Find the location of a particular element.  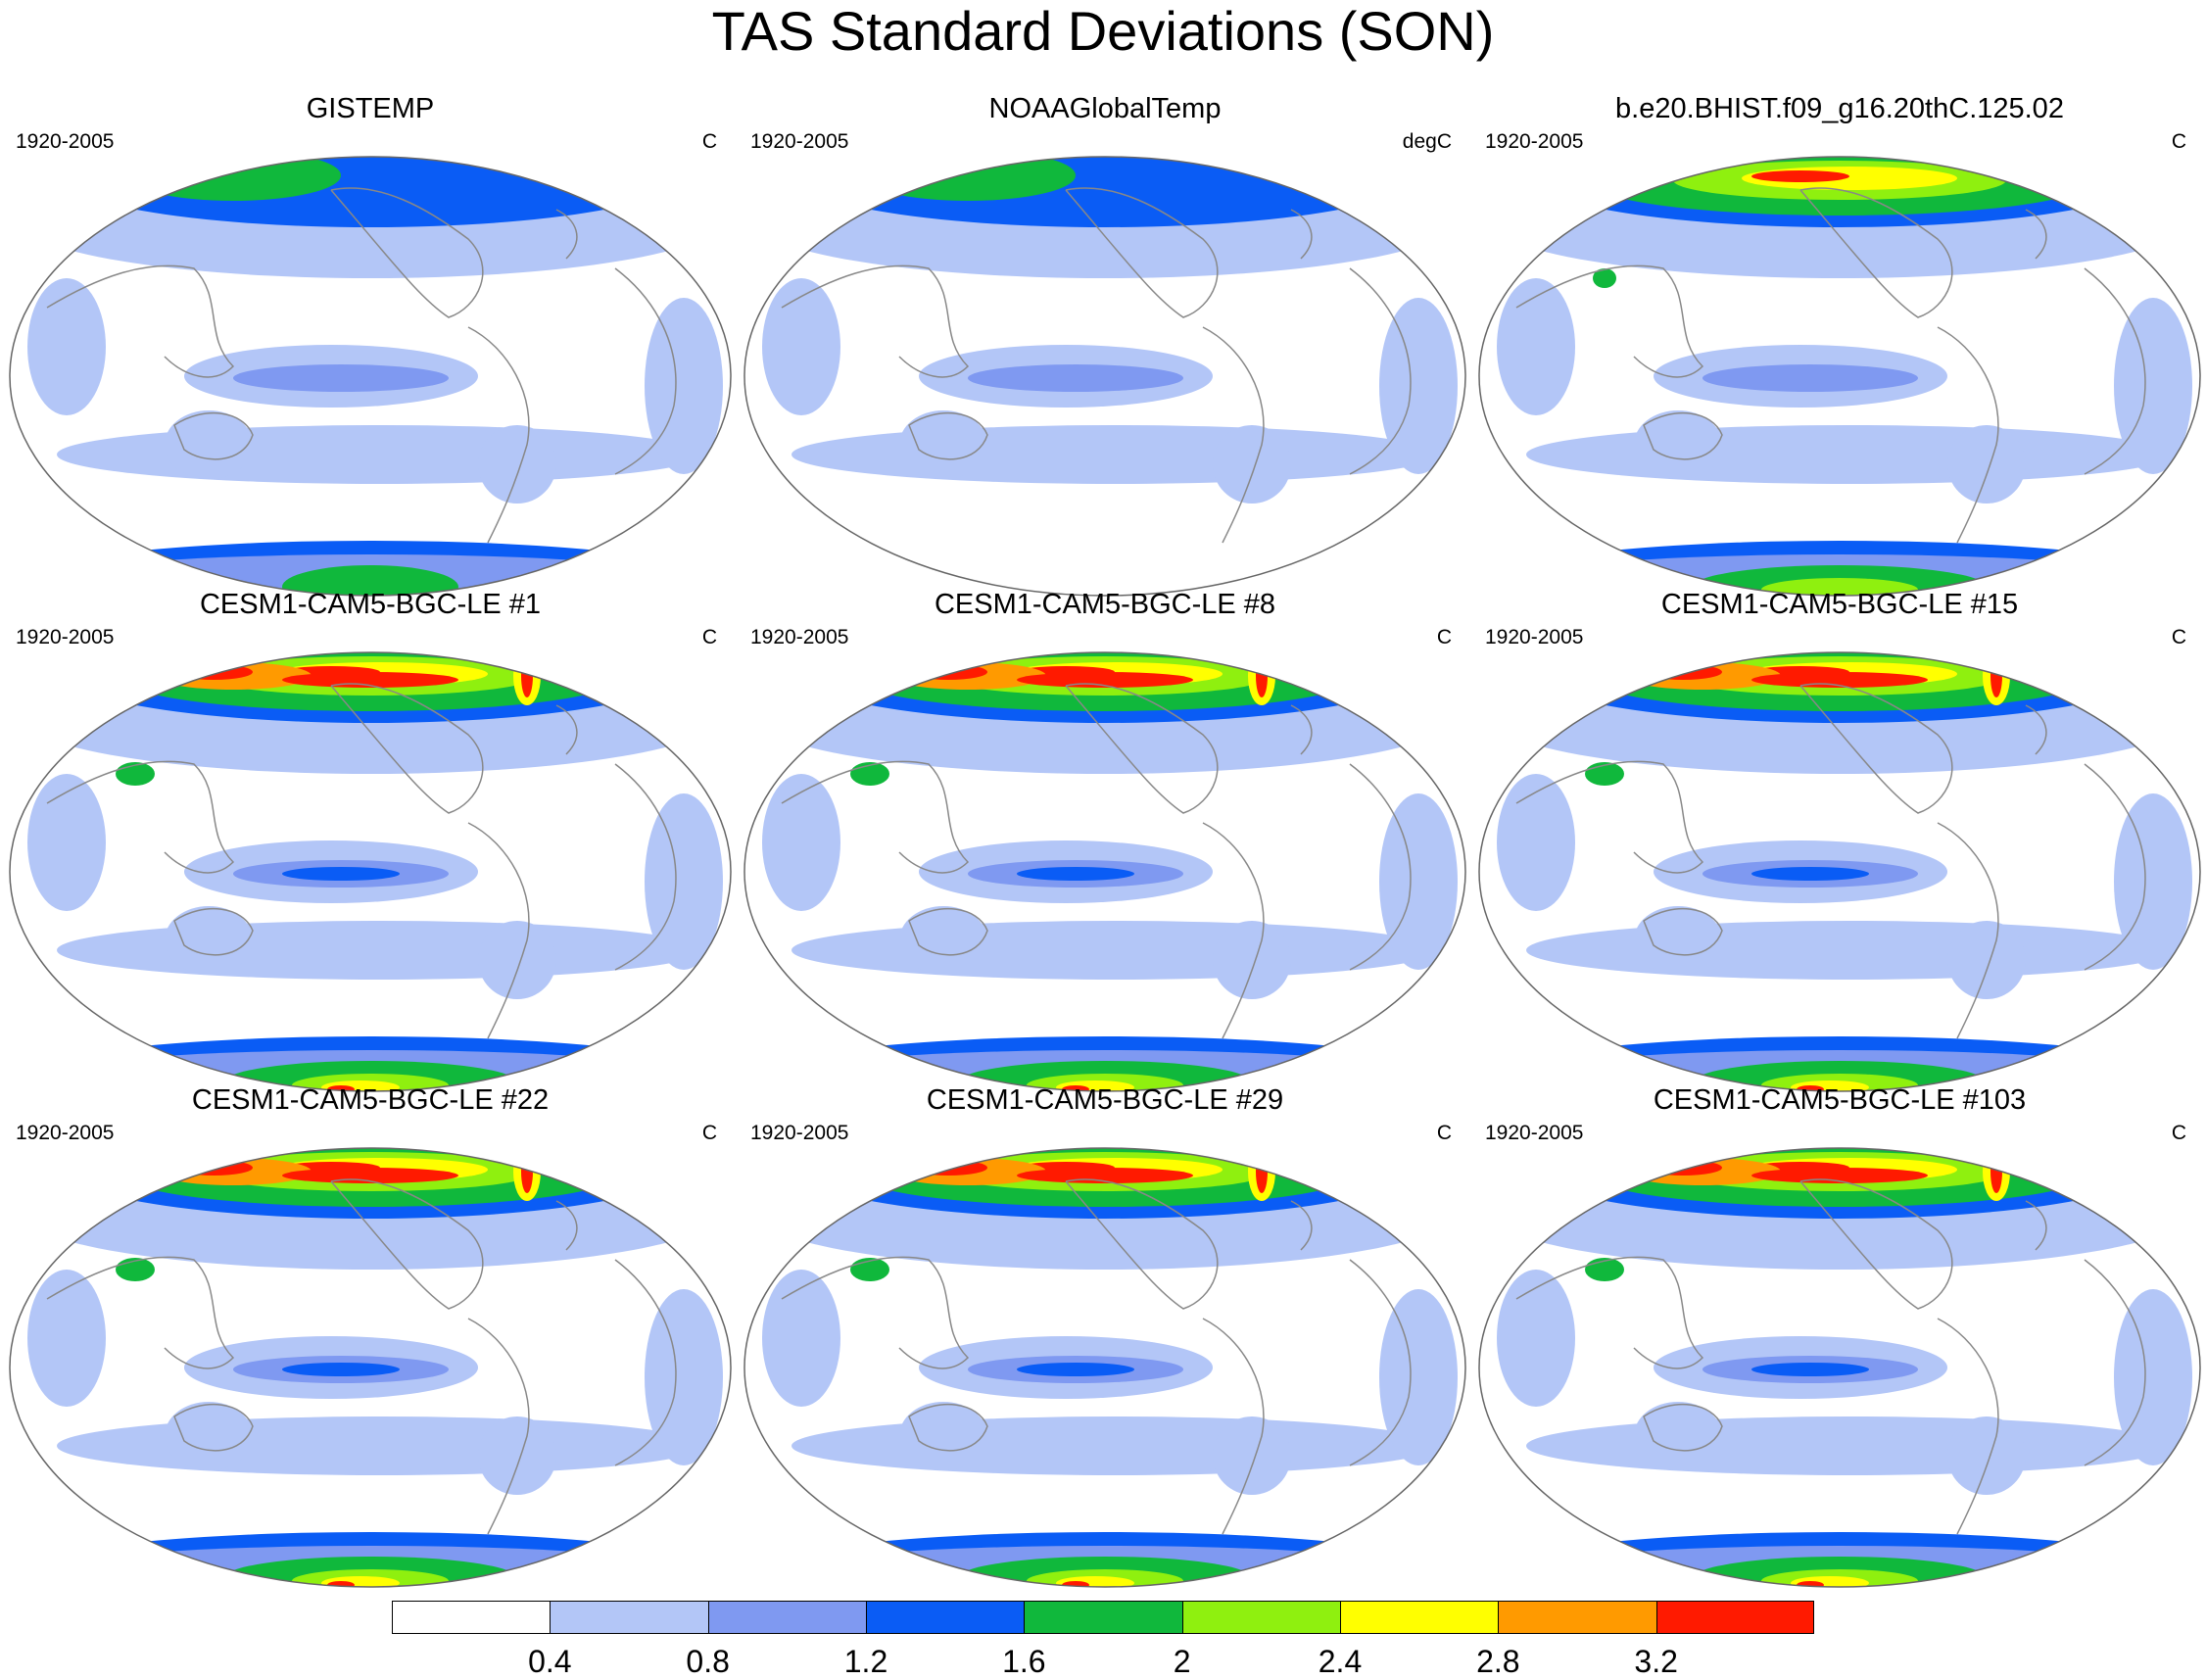

panel-title: CESM1-CAM5-BGC-LE #8 is located at coordinates (1105, 604).